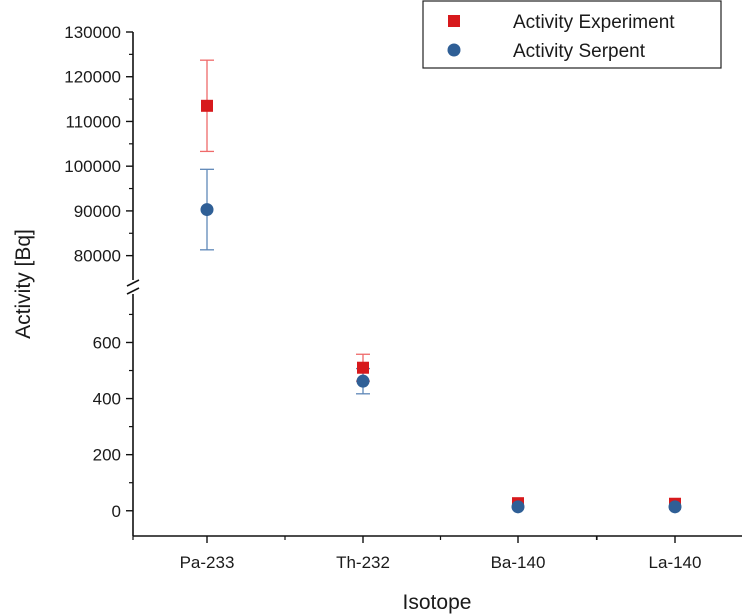 Image resolution: width=747 pixels, height=614 pixels. I want to click on x-tick-label: Th-232, so click(363, 562).